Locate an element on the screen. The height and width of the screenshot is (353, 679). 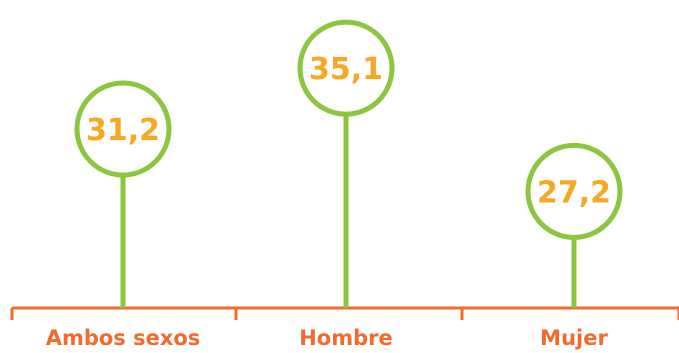
value-label-1: 35,1 is located at coordinates (346, 69).